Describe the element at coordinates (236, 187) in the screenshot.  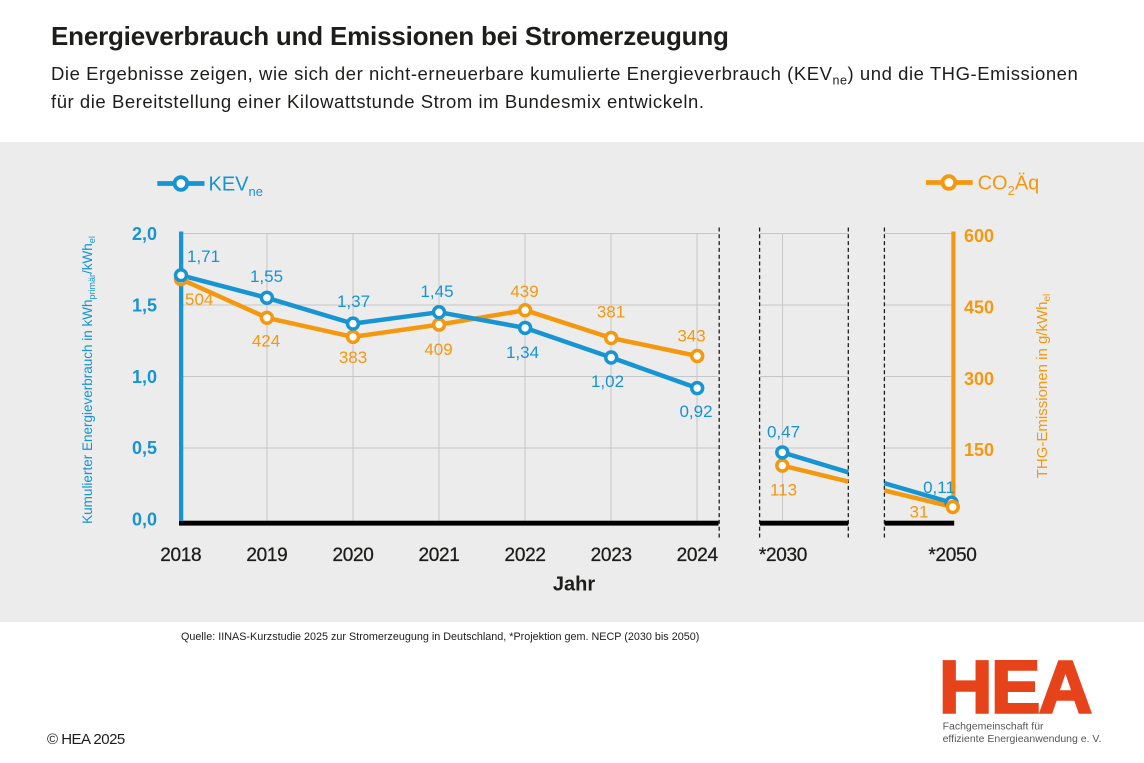
I see `svg-text: KEVne` at that location.